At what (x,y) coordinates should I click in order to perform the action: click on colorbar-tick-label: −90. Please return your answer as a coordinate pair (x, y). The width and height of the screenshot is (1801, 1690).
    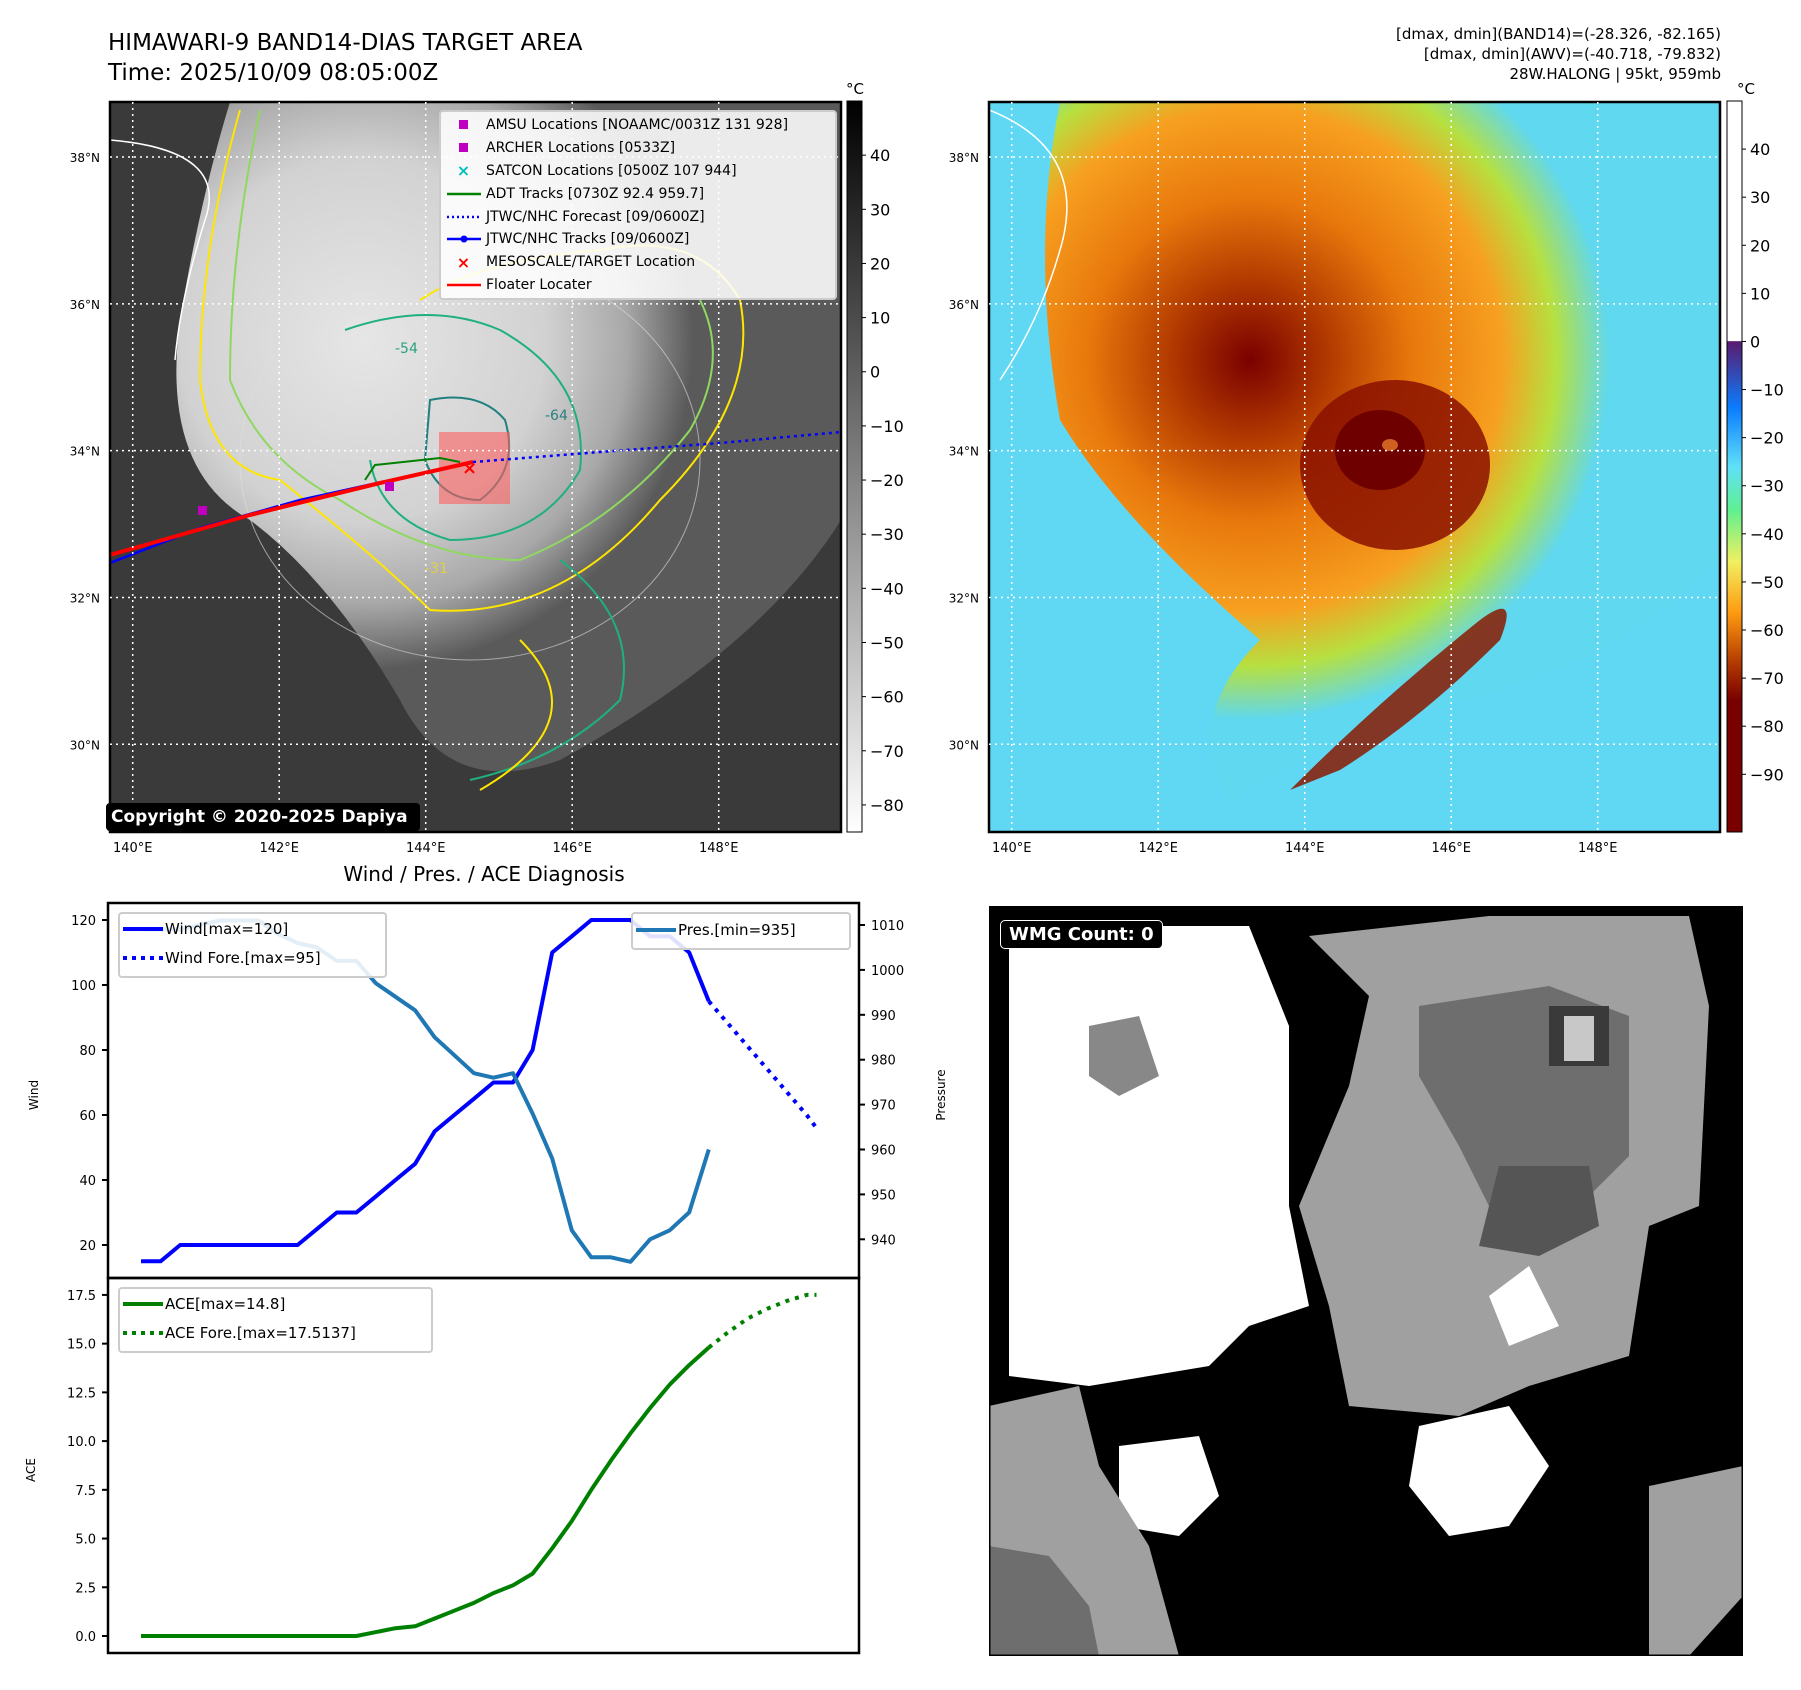
    Looking at the image, I should click on (1767, 774).